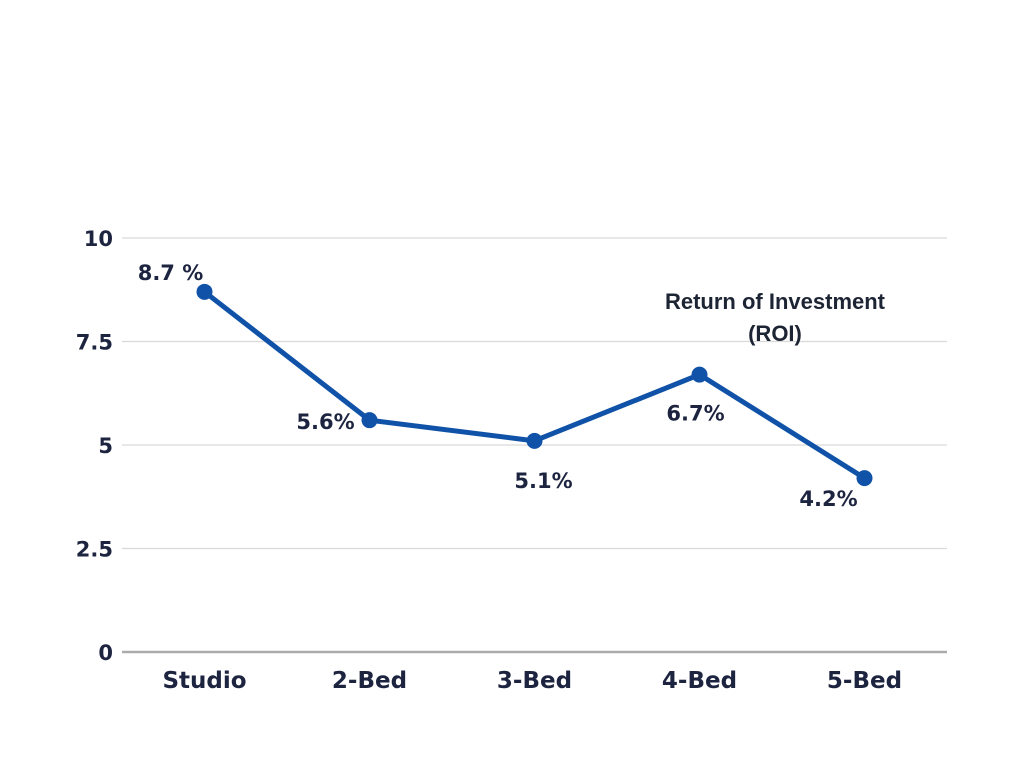 The width and height of the screenshot is (1024, 768). What do you see at coordinates (94, 446) in the screenshot?
I see `y-axis-tick-labels: 0 2.5 5 7.5 10` at bounding box center [94, 446].